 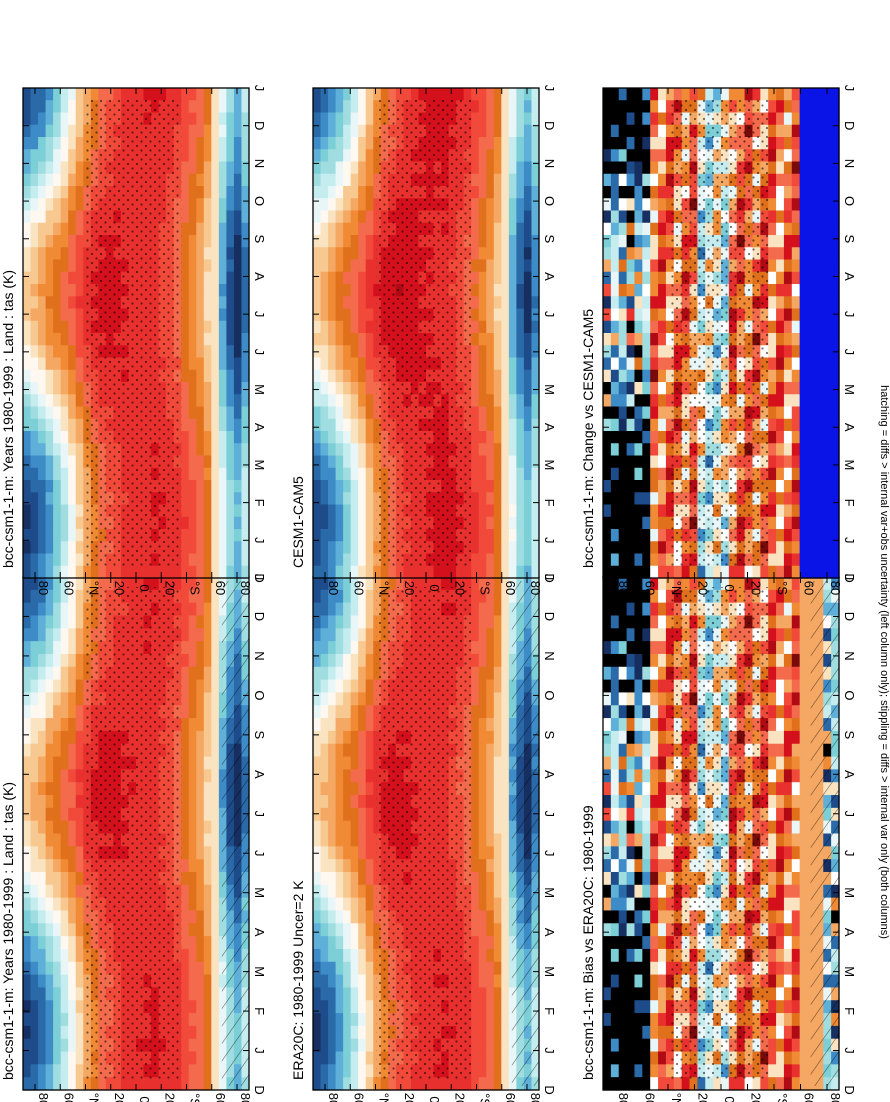 I want to click on month-tick-label: M, so click(x=549, y=892).